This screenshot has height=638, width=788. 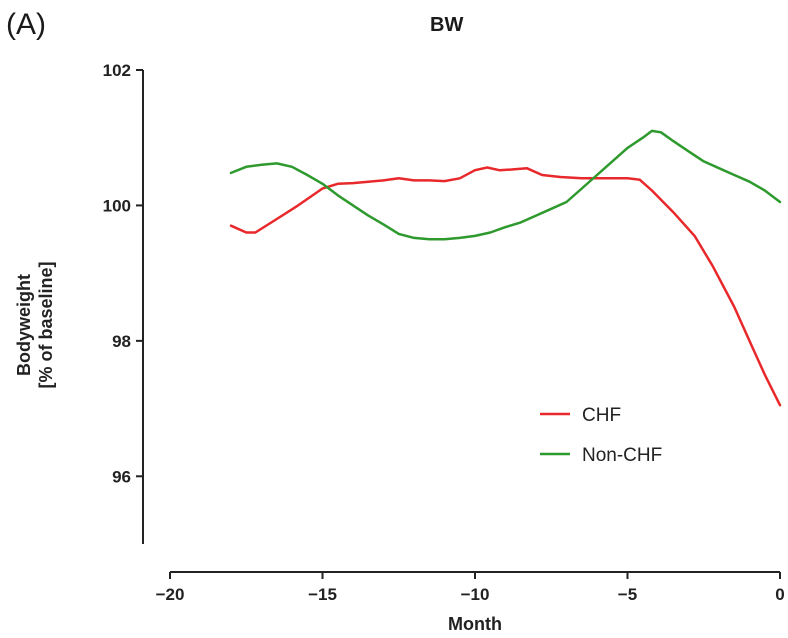 What do you see at coordinates (117, 70) in the screenshot?
I see `y-tick-label: 102` at bounding box center [117, 70].